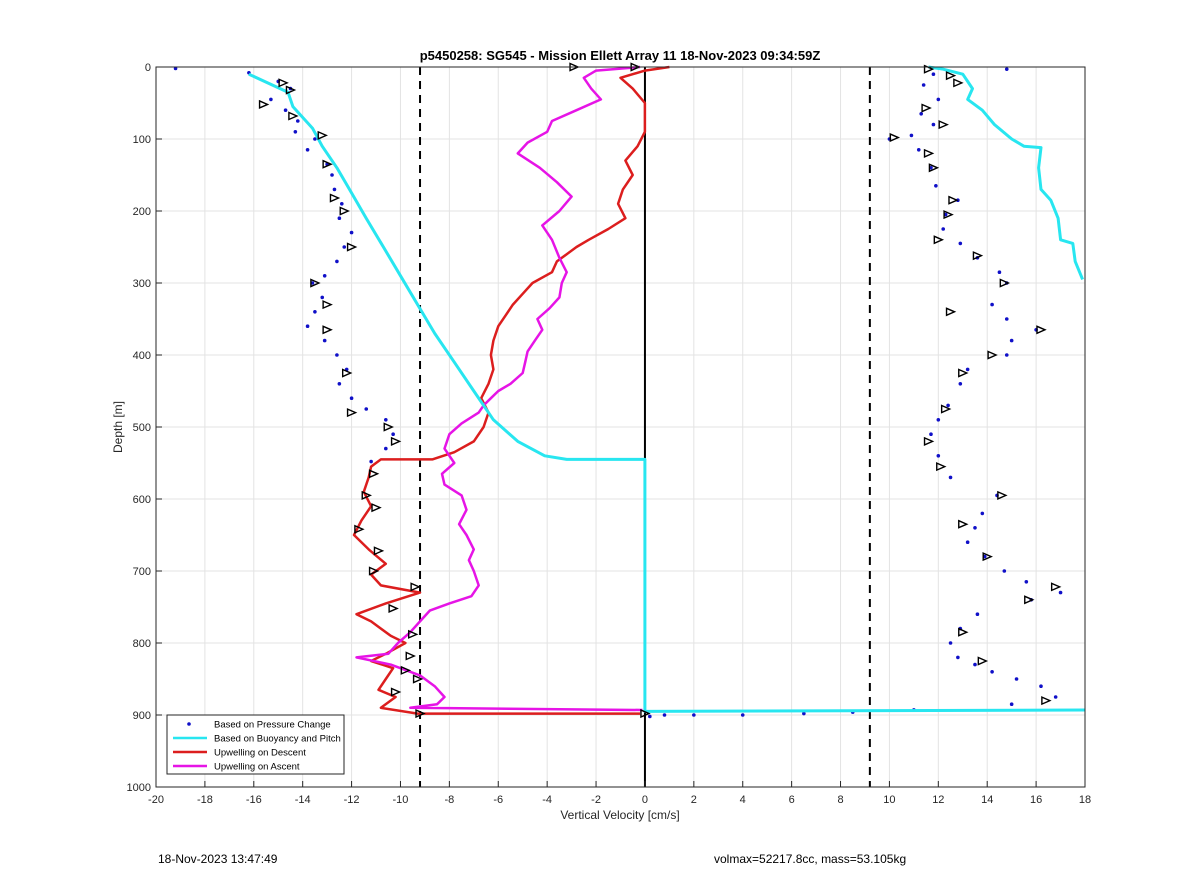 This screenshot has width=1200, height=885. What do you see at coordinates (1006, 172) in the screenshot?
I see `buoyancy-pitch-line-ascent` at bounding box center [1006, 172].